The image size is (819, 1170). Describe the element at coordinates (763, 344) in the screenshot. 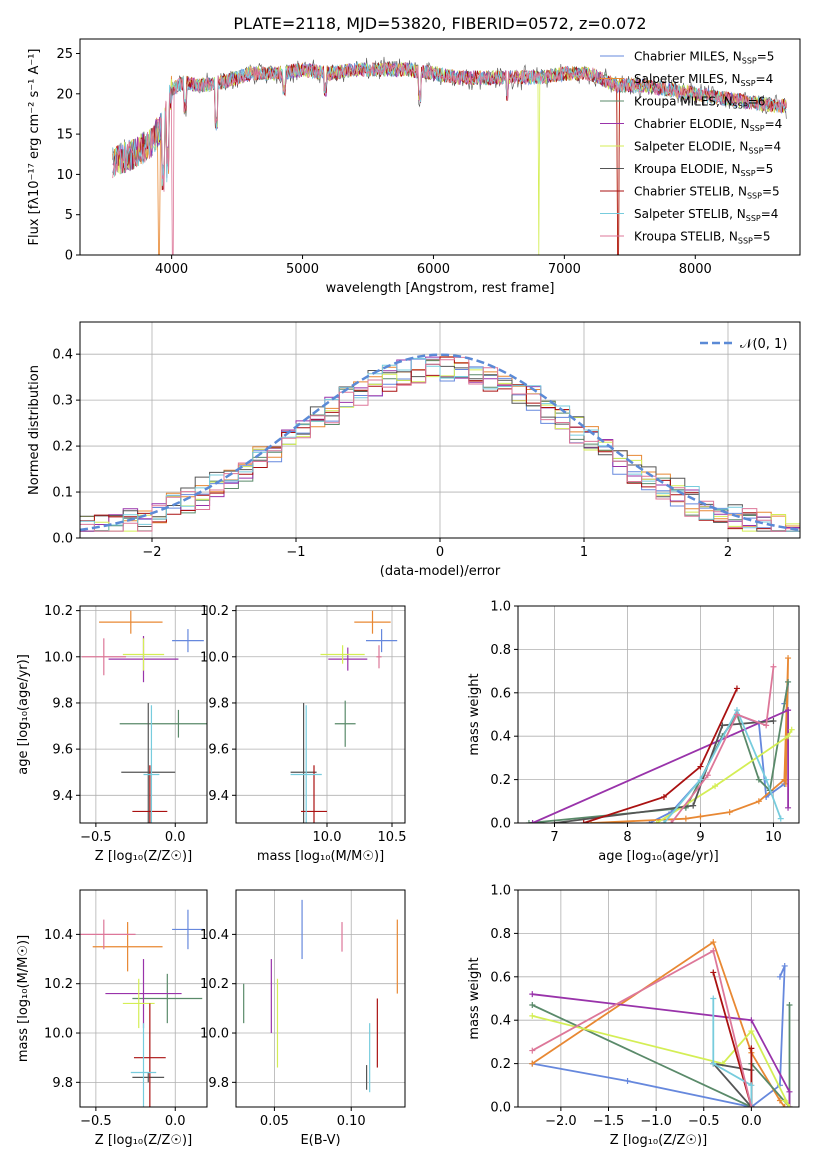

I see `legend-label: 𝒩(0, 1)` at that location.